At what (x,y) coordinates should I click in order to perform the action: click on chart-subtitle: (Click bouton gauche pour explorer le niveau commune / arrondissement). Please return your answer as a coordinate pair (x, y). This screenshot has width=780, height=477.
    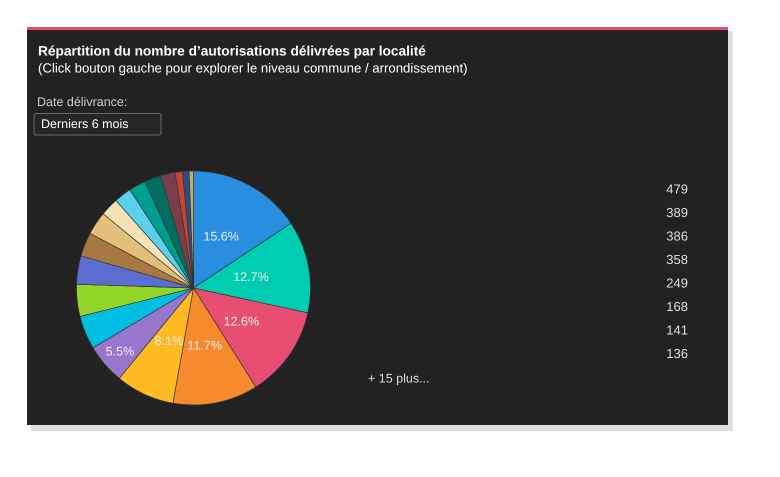
    Looking at the image, I should click on (253, 68).